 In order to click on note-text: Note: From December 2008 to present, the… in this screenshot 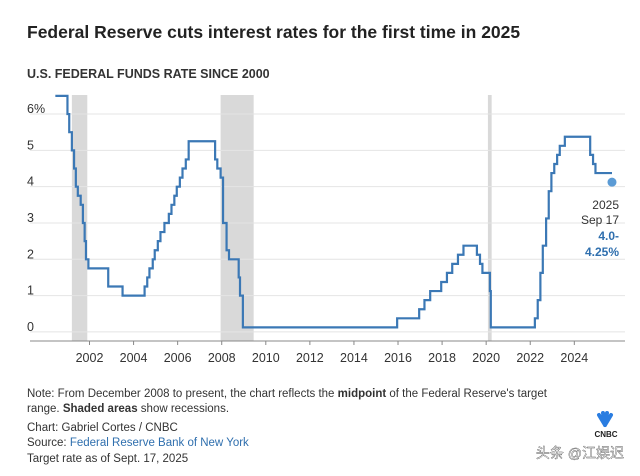, I will do `click(182, 394)`.